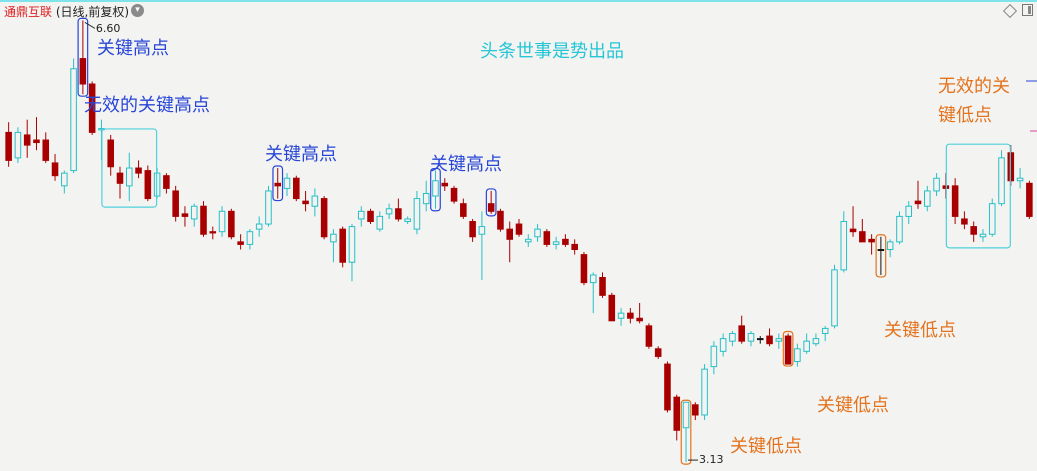 The width and height of the screenshot is (1037, 471). Describe the element at coordinates (974, 86) in the screenshot. I see `annotation-invalid-key-low-line1: 无效的关` at that location.